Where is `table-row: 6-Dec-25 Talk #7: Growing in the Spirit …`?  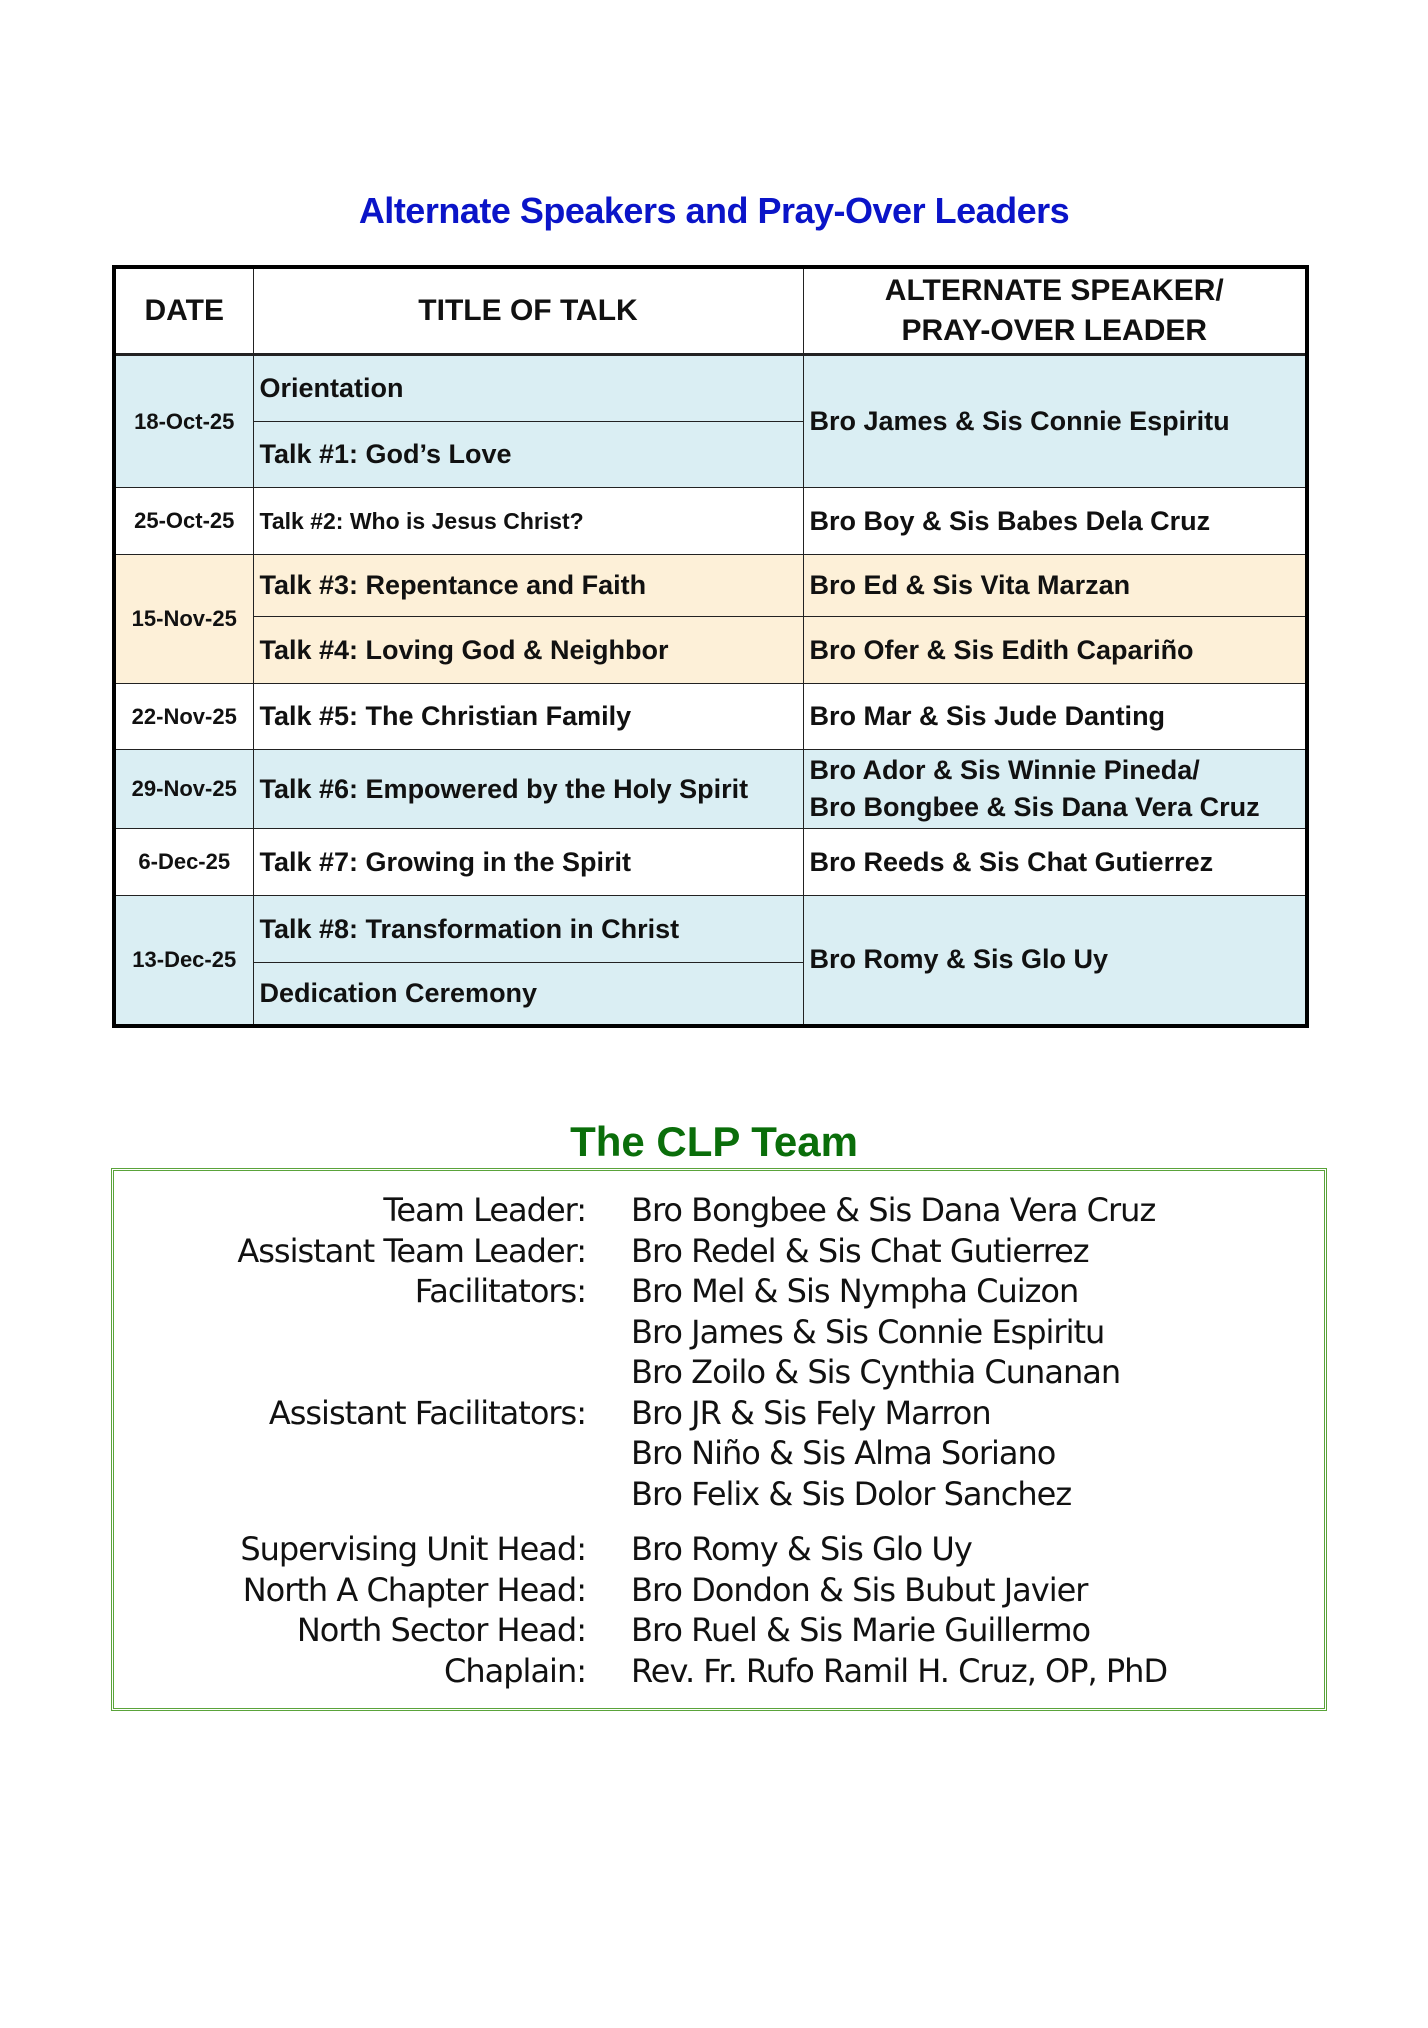 table-row: 6-Dec-25 Talk #7: Growing in the Spirit … is located at coordinates (710, 862).